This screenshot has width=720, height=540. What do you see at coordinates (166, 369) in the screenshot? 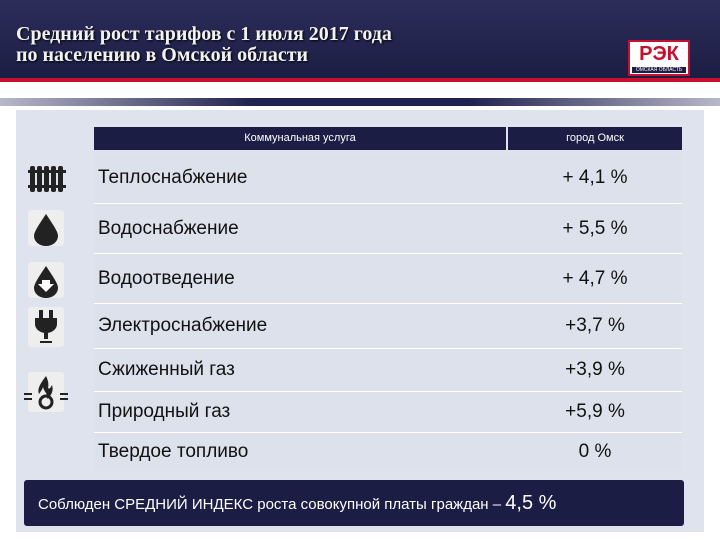
I see `service-name: Сжиженный газ` at bounding box center [166, 369].